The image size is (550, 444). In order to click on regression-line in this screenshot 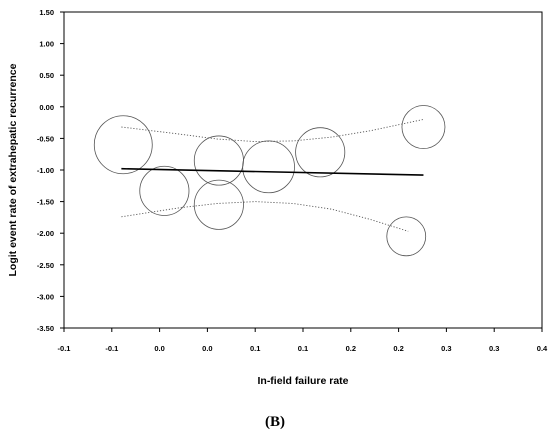, I will do `click(272, 171)`.